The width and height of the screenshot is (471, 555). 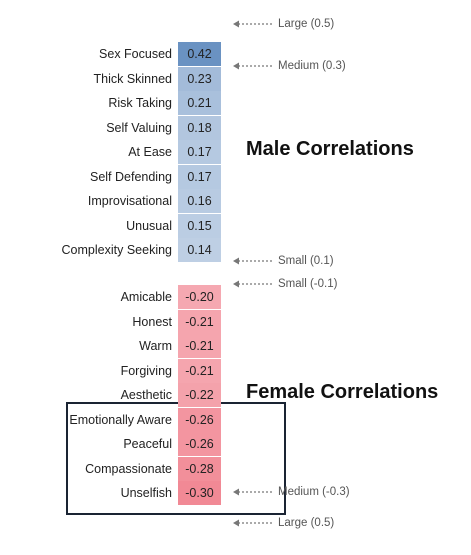 What do you see at coordinates (149, 225) in the screenshot?
I see `row-label: Unusual` at bounding box center [149, 225].